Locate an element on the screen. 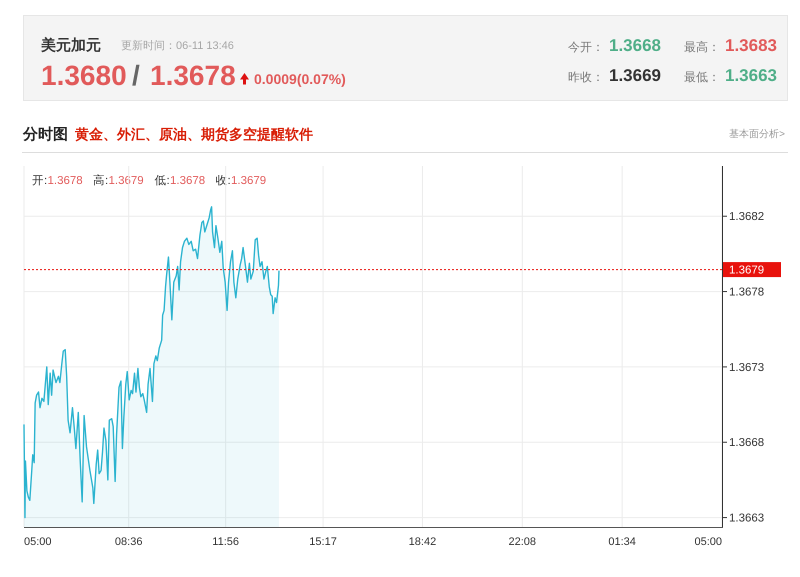  subtitle: 更新时间：06-11 13:46 is located at coordinates (177, 46).